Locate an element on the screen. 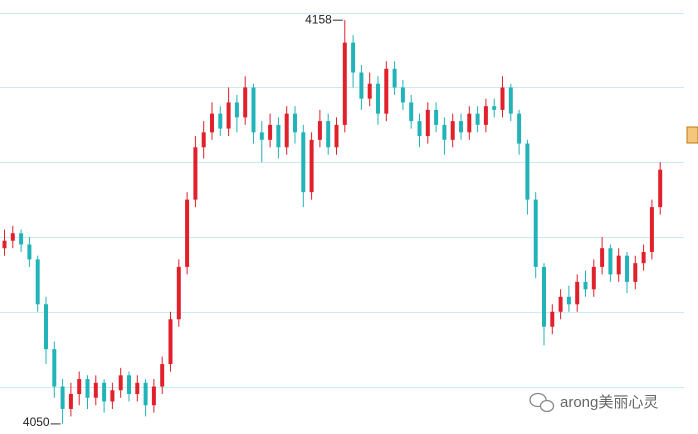 The height and width of the screenshot is (434, 698). watermark-icon is located at coordinates (542, 402).